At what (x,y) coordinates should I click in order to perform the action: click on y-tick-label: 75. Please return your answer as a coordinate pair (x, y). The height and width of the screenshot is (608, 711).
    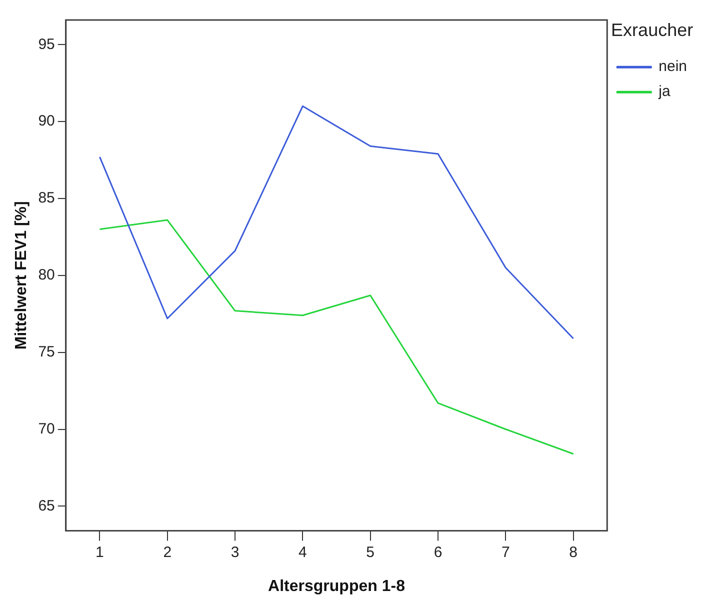
    Looking at the image, I should click on (46, 351).